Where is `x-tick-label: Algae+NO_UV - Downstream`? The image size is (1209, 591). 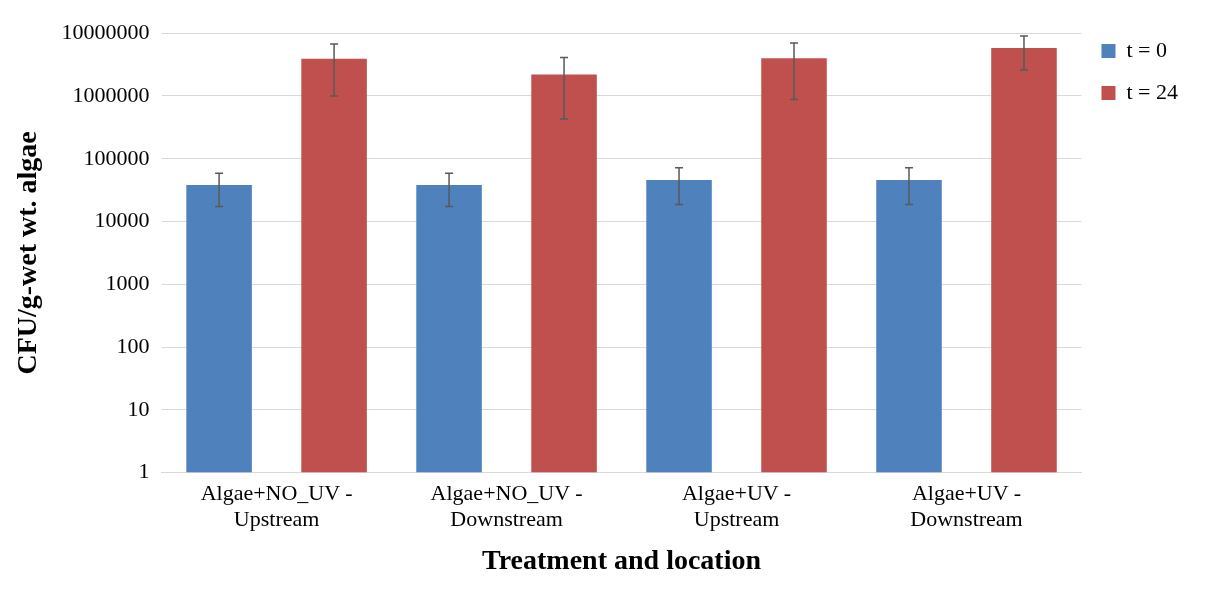 x-tick-label: Algae+NO_UV - Downstream is located at coordinates (506, 505).